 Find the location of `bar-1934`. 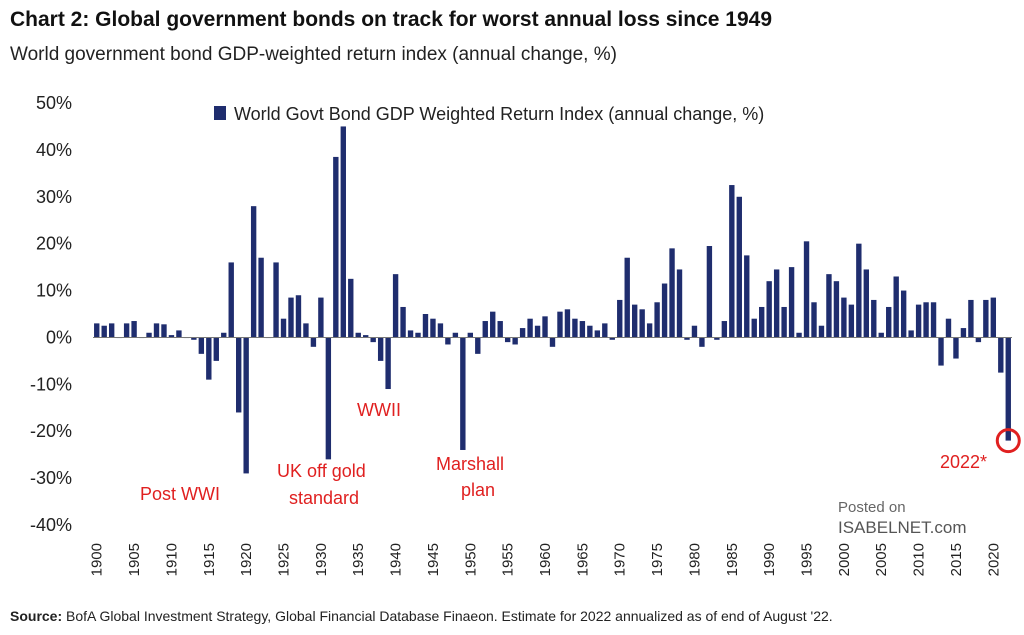

bar-1934 is located at coordinates (351, 308).